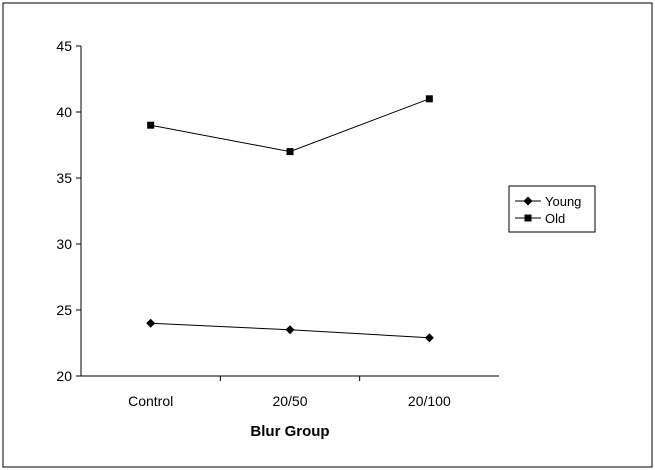 The width and height of the screenshot is (655, 470). What do you see at coordinates (64, 376) in the screenshot?
I see `y-tick-label: 20` at bounding box center [64, 376].